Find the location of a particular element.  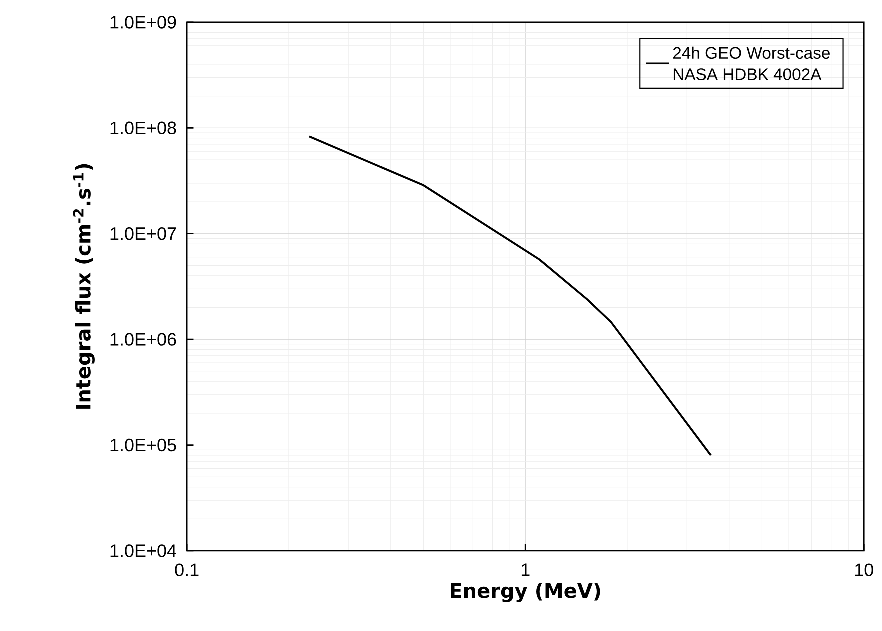

y-tick-label: 1.0E+04 is located at coordinates (143, 551).